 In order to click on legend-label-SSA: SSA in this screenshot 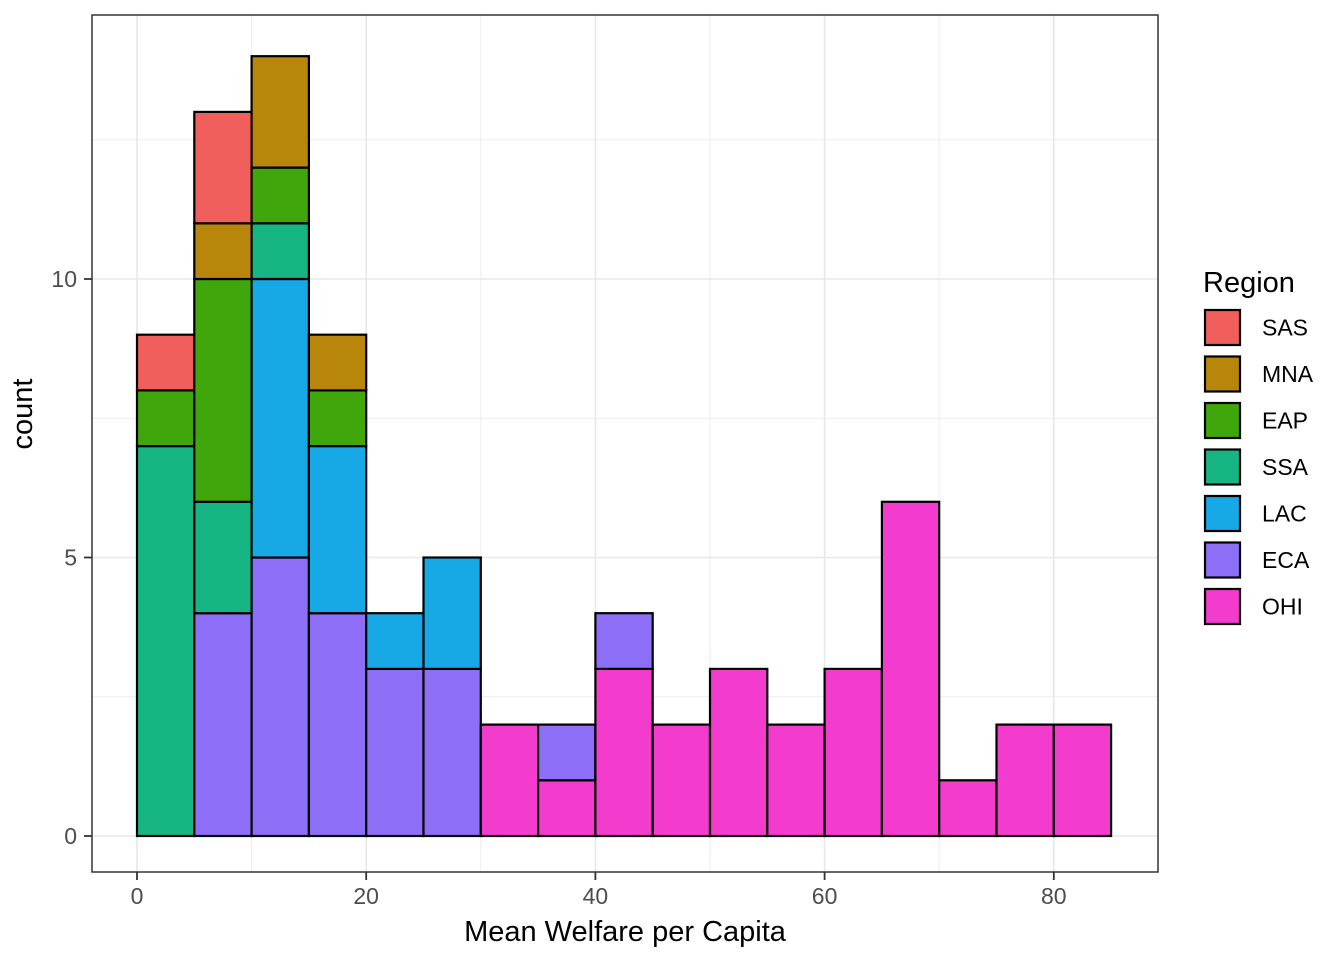, I will do `click(1285, 467)`.